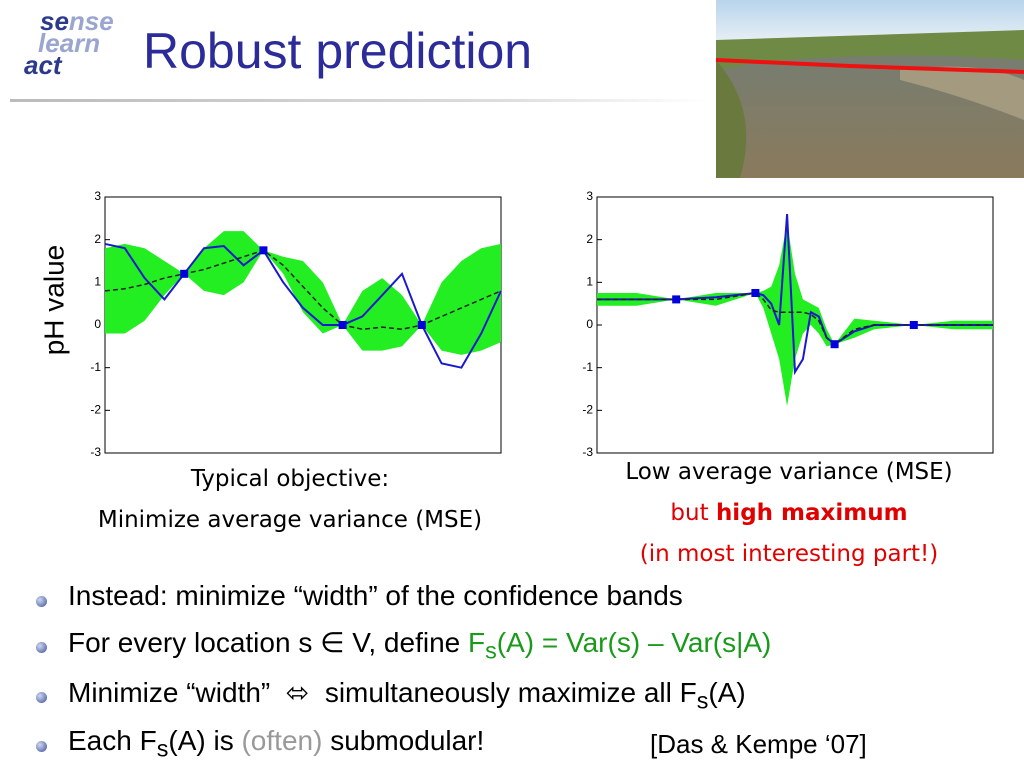 Image resolution: width=1024 pixels, height=768 pixels. I want to click on text-run: (A), so click(727, 692).